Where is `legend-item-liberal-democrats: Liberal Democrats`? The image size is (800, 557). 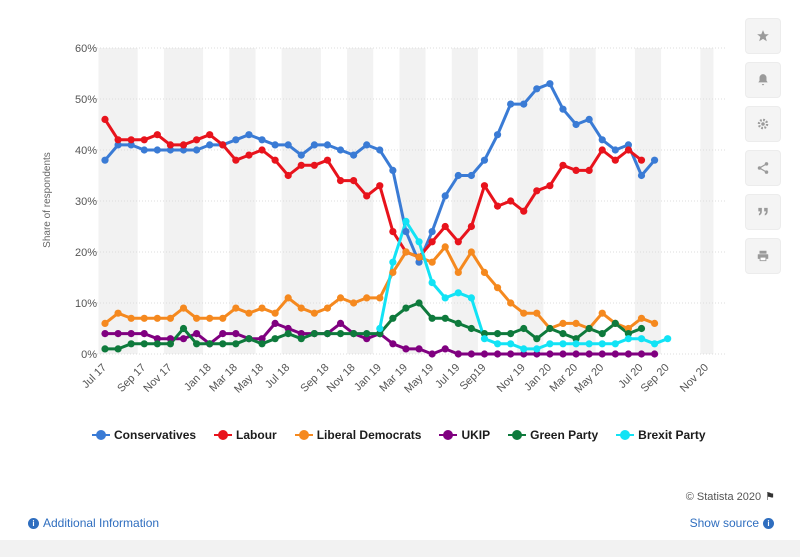 legend-item-liberal-democrats: Liberal Democrats is located at coordinates (357, 435).